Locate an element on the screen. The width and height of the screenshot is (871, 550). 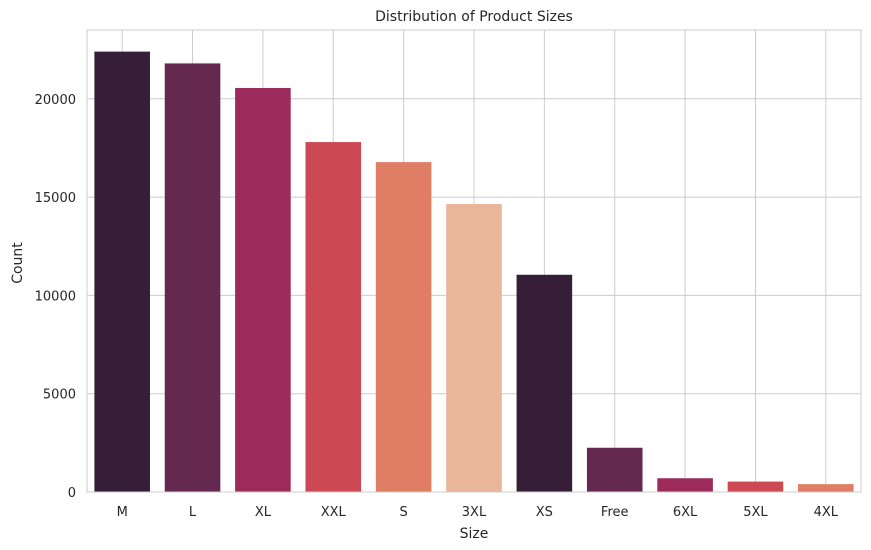
bar-s is located at coordinates (403, 327).